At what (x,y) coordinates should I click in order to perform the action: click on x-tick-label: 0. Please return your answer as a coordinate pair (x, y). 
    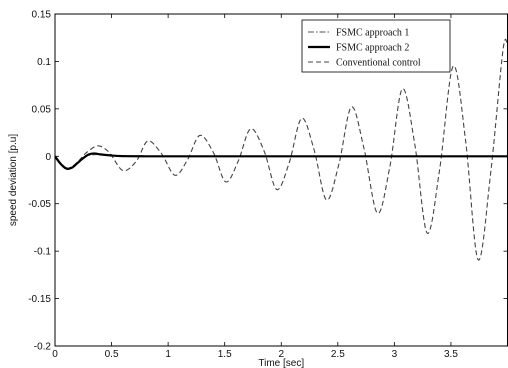
    Looking at the image, I should click on (55, 354).